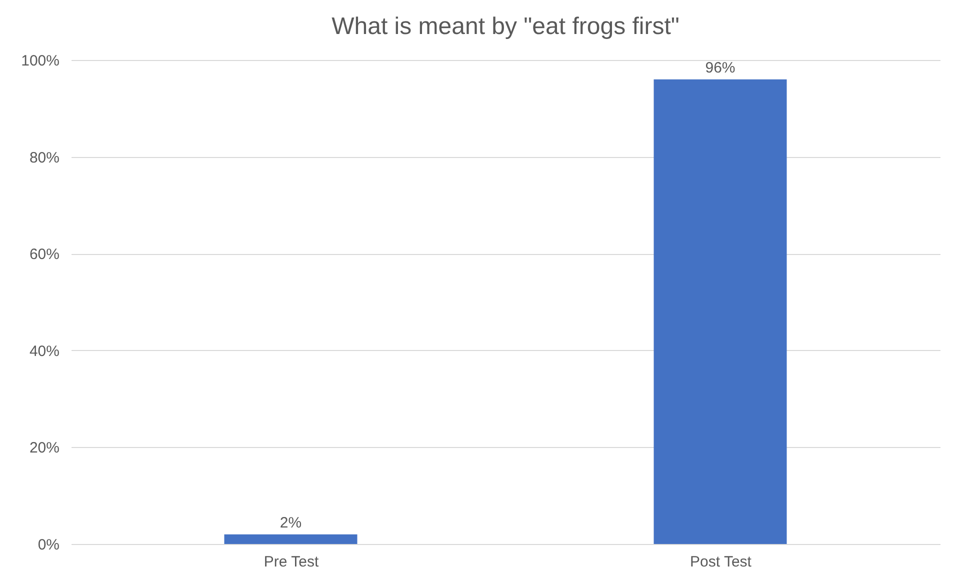  Describe the element at coordinates (292, 562) in the screenshot. I see `x-tick-label: Pre Test` at that location.